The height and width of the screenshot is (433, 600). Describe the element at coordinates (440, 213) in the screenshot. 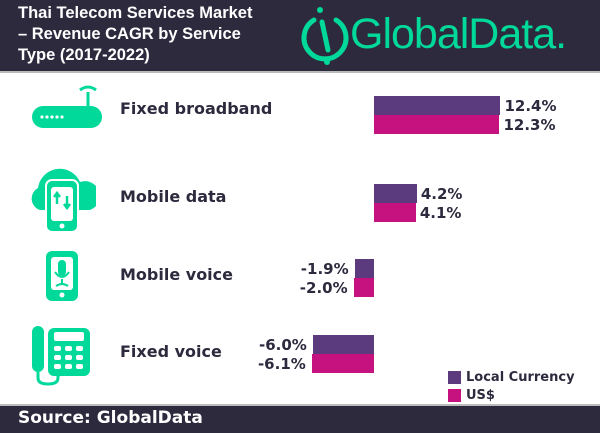

I see `data-label: 4.1%` at that location.